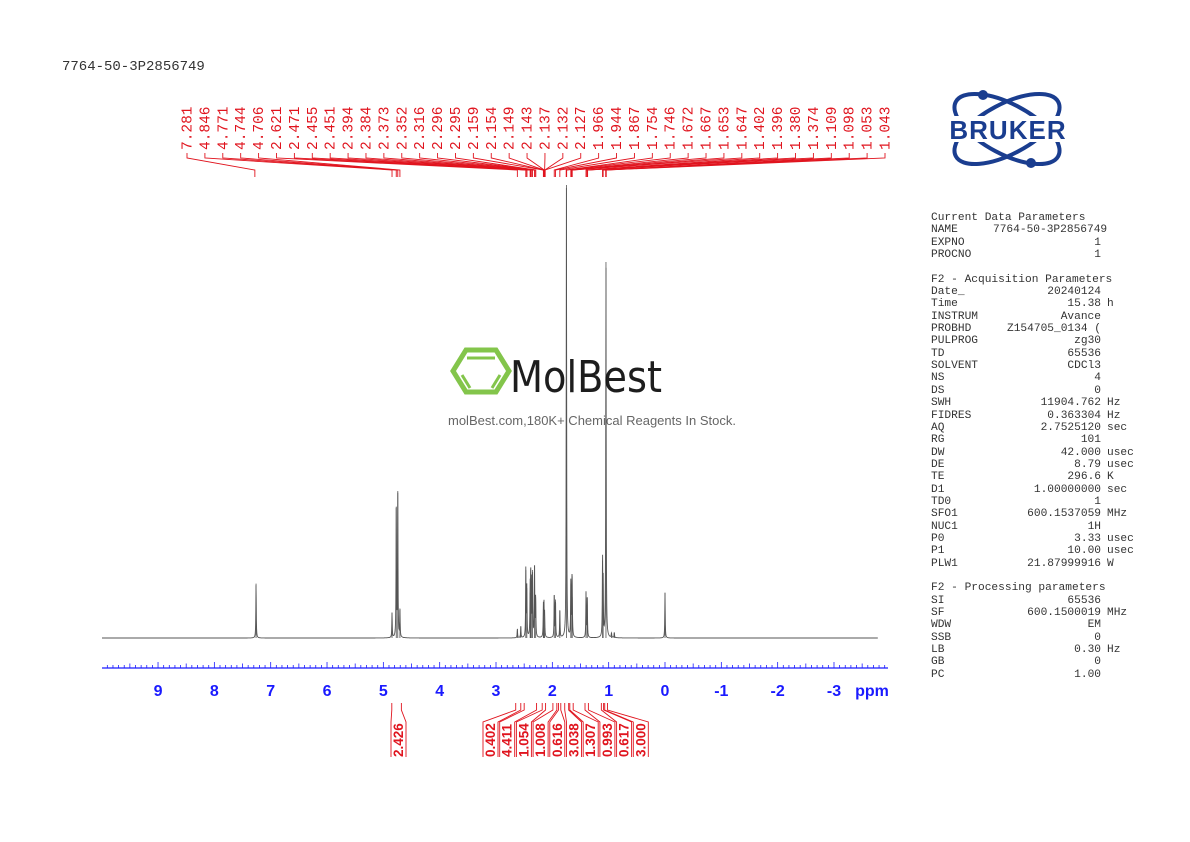  What do you see at coordinates (624, 740) in the screenshot?
I see `integral-value: 0.617` at bounding box center [624, 740].